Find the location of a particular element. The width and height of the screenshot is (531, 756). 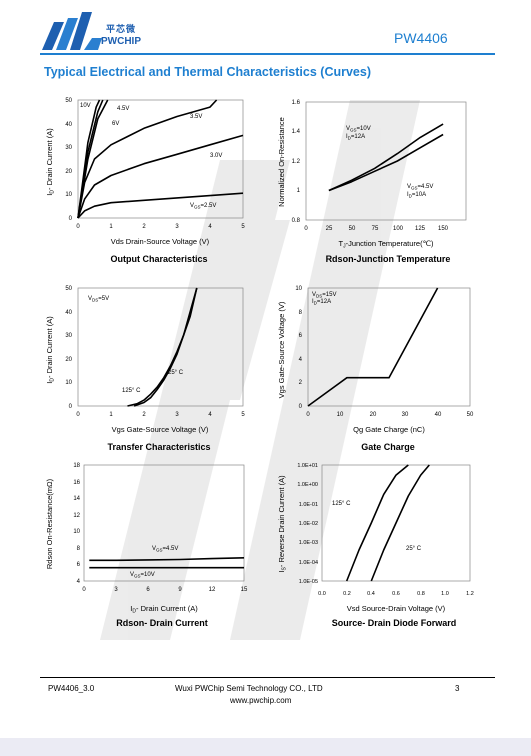

curve-label: 125° C is located at coordinates (131, 391).